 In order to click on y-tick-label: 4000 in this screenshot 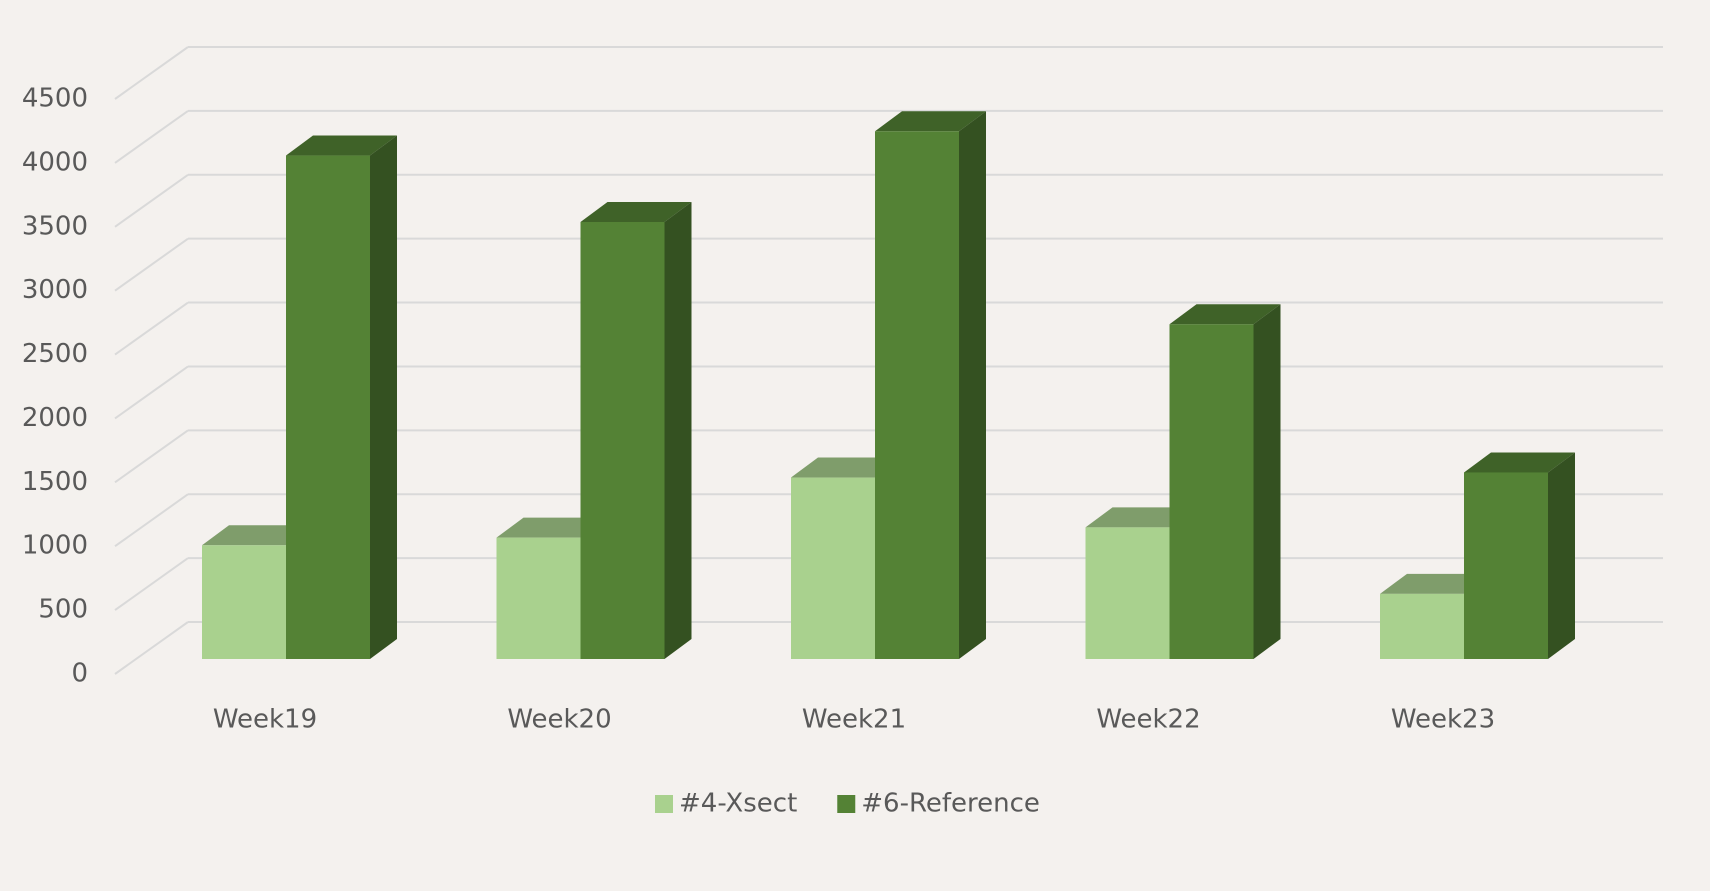, I will do `click(55, 162)`.